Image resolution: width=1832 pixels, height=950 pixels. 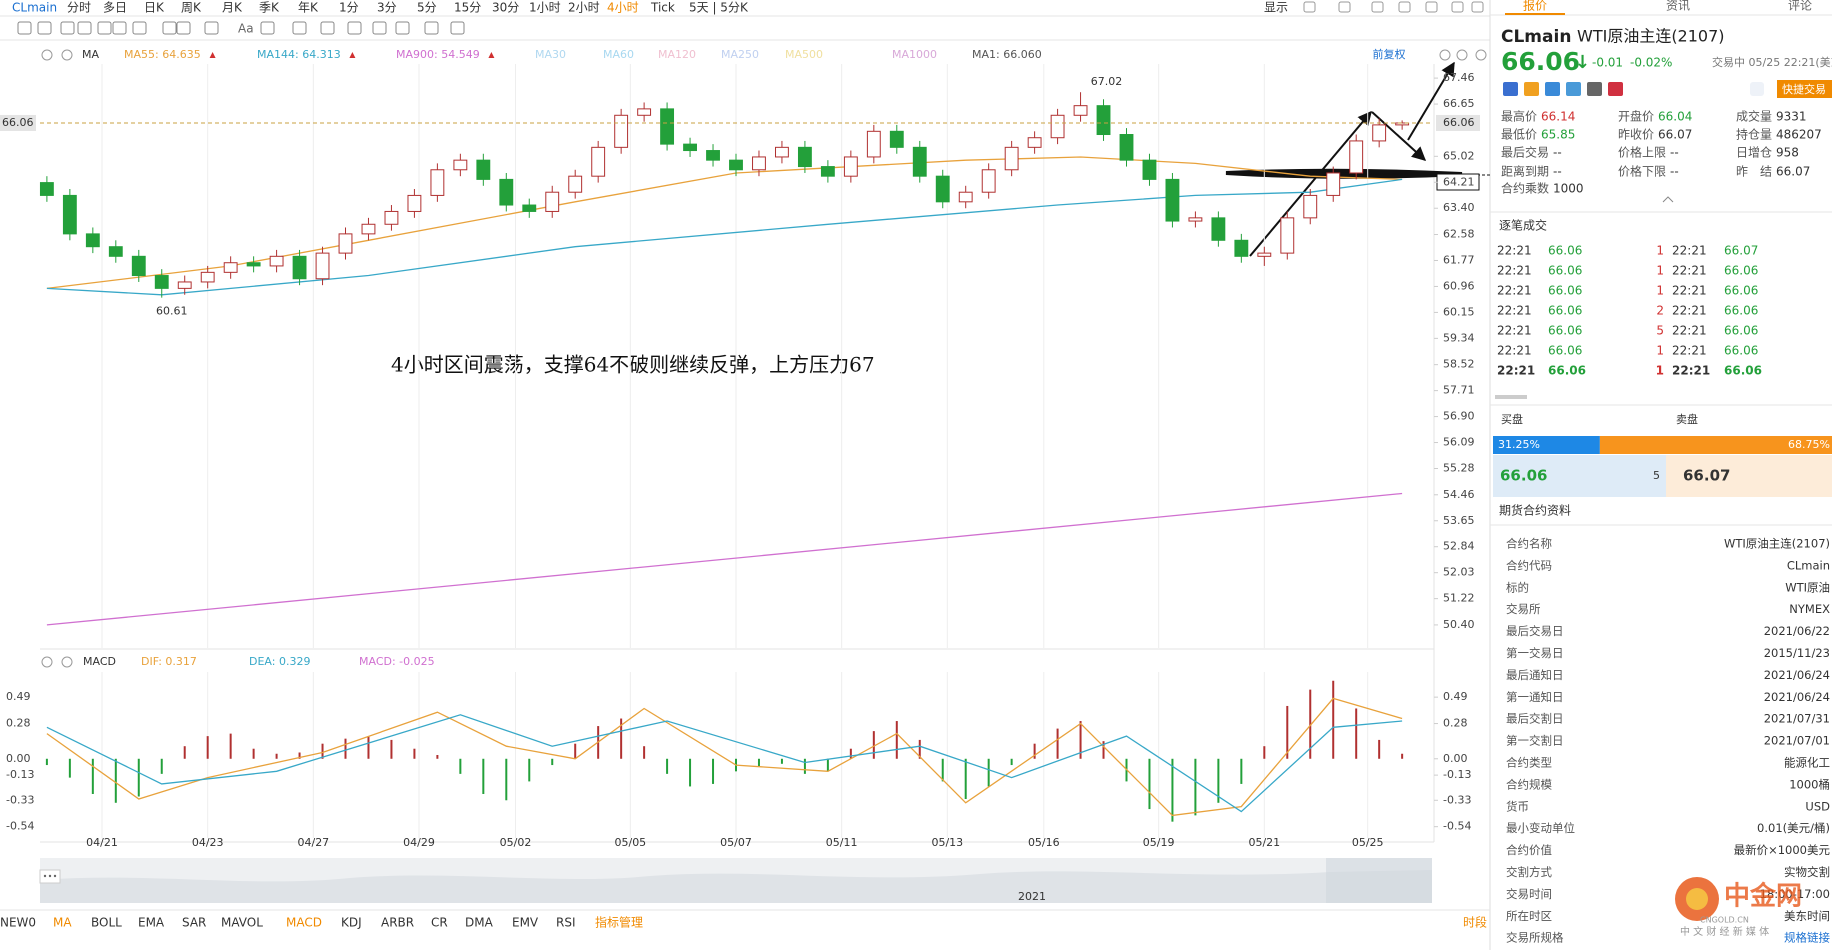 I want to click on indicator-tab: DMA, so click(x=479, y=923).